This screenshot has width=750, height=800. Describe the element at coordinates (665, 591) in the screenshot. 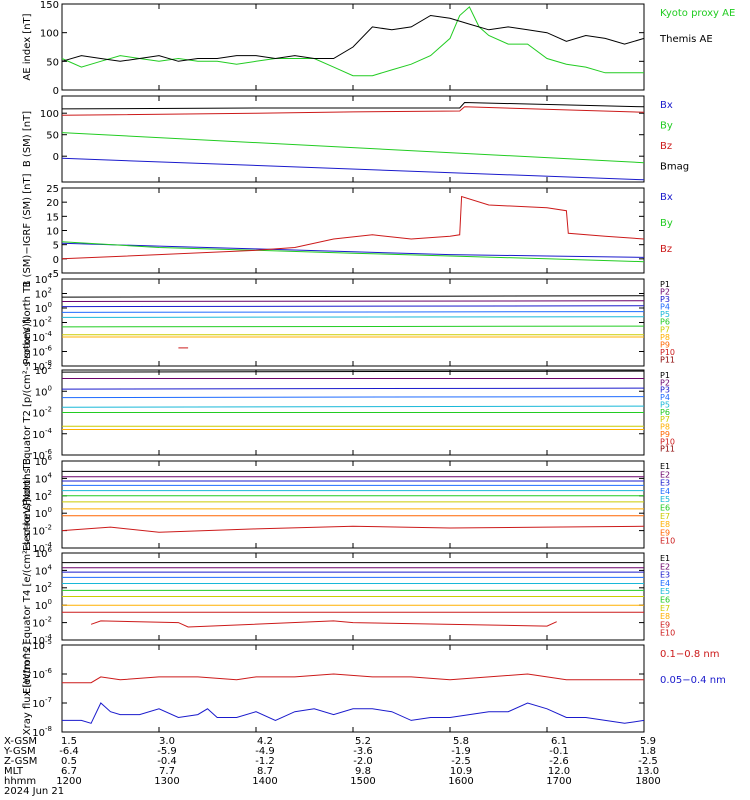

I see `legend-entry: E5` at that location.